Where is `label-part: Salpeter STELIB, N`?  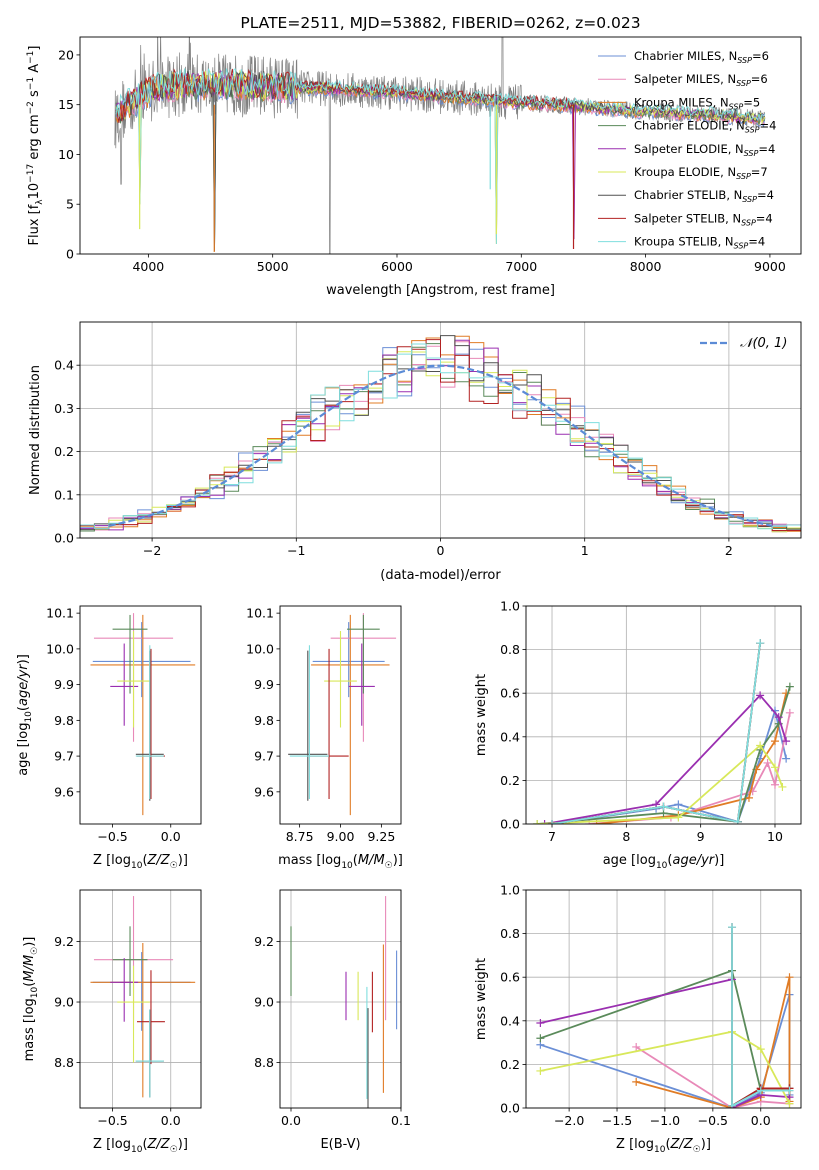 label-part: Salpeter STELIB, N is located at coordinates (687, 218).